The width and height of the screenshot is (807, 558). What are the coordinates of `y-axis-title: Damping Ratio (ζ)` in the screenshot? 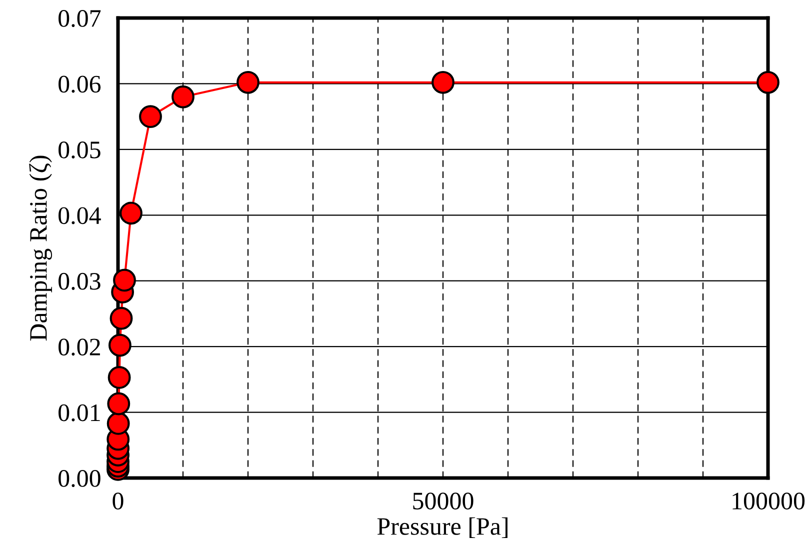 It's located at (40, 248).